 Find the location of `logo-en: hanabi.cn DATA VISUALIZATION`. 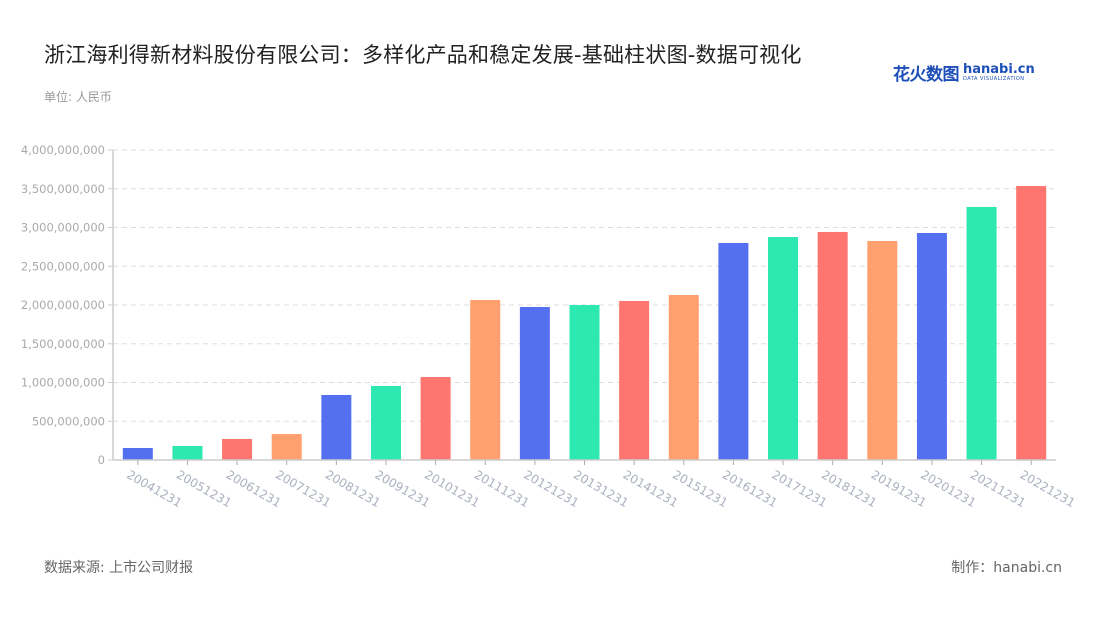

logo-en: hanabi.cn DATA VISUALIZATION is located at coordinates (999, 73).